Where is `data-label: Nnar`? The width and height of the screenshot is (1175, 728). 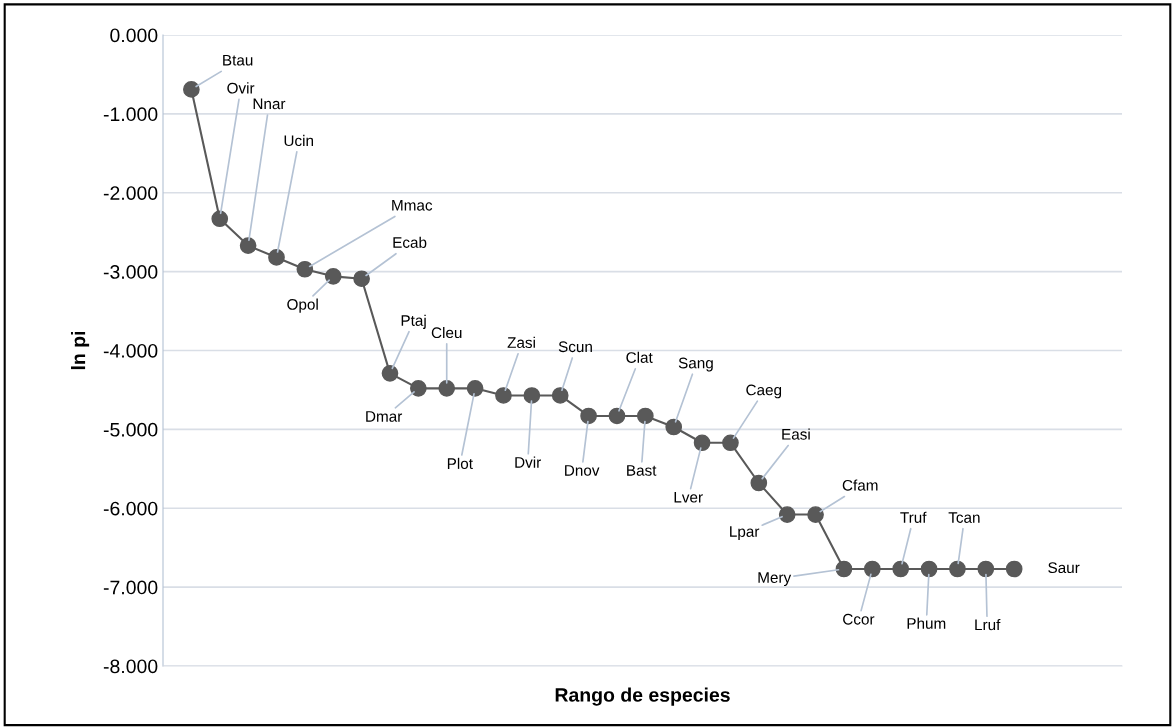
data-label: Nnar is located at coordinates (269, 104).